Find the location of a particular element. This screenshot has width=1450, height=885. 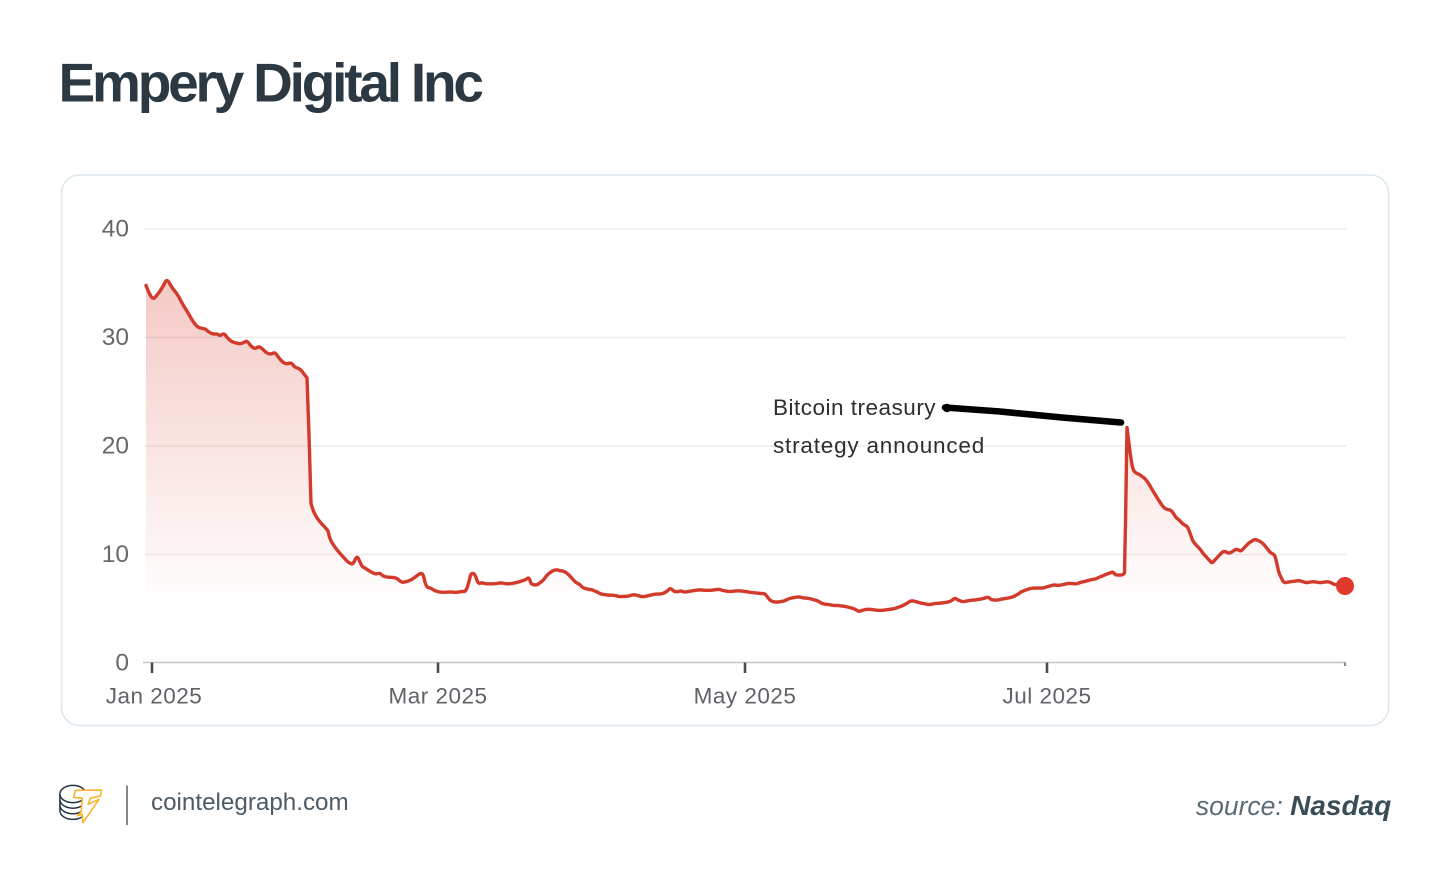

svg-text: strategy announced is located at coordinates (879, 445).